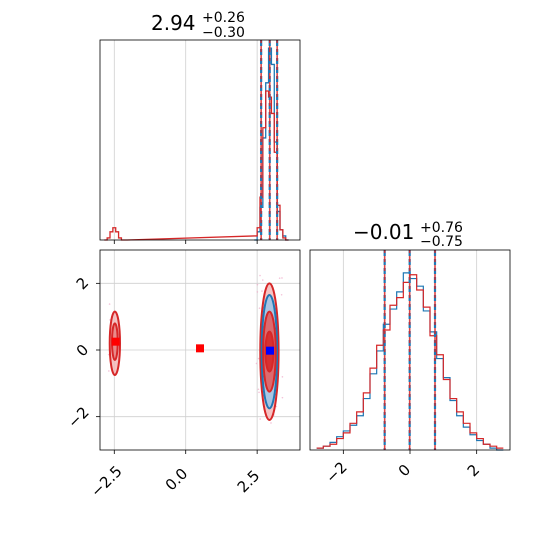  Describe the element at coordinates (82, 283) in the screenshot. I see `p2-ytick-label-2: 2` at that location.